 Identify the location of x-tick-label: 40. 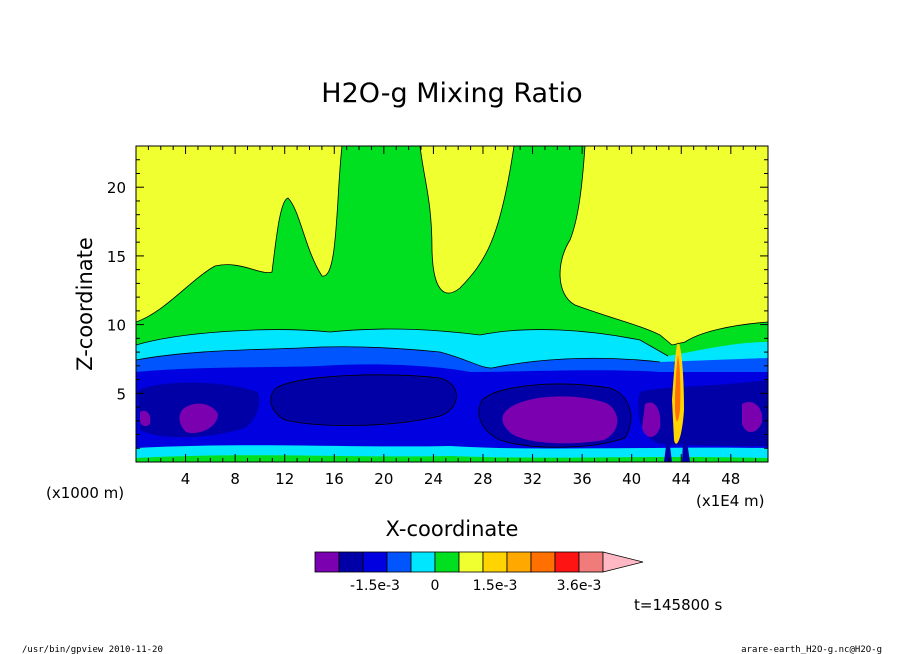
(631, 479).